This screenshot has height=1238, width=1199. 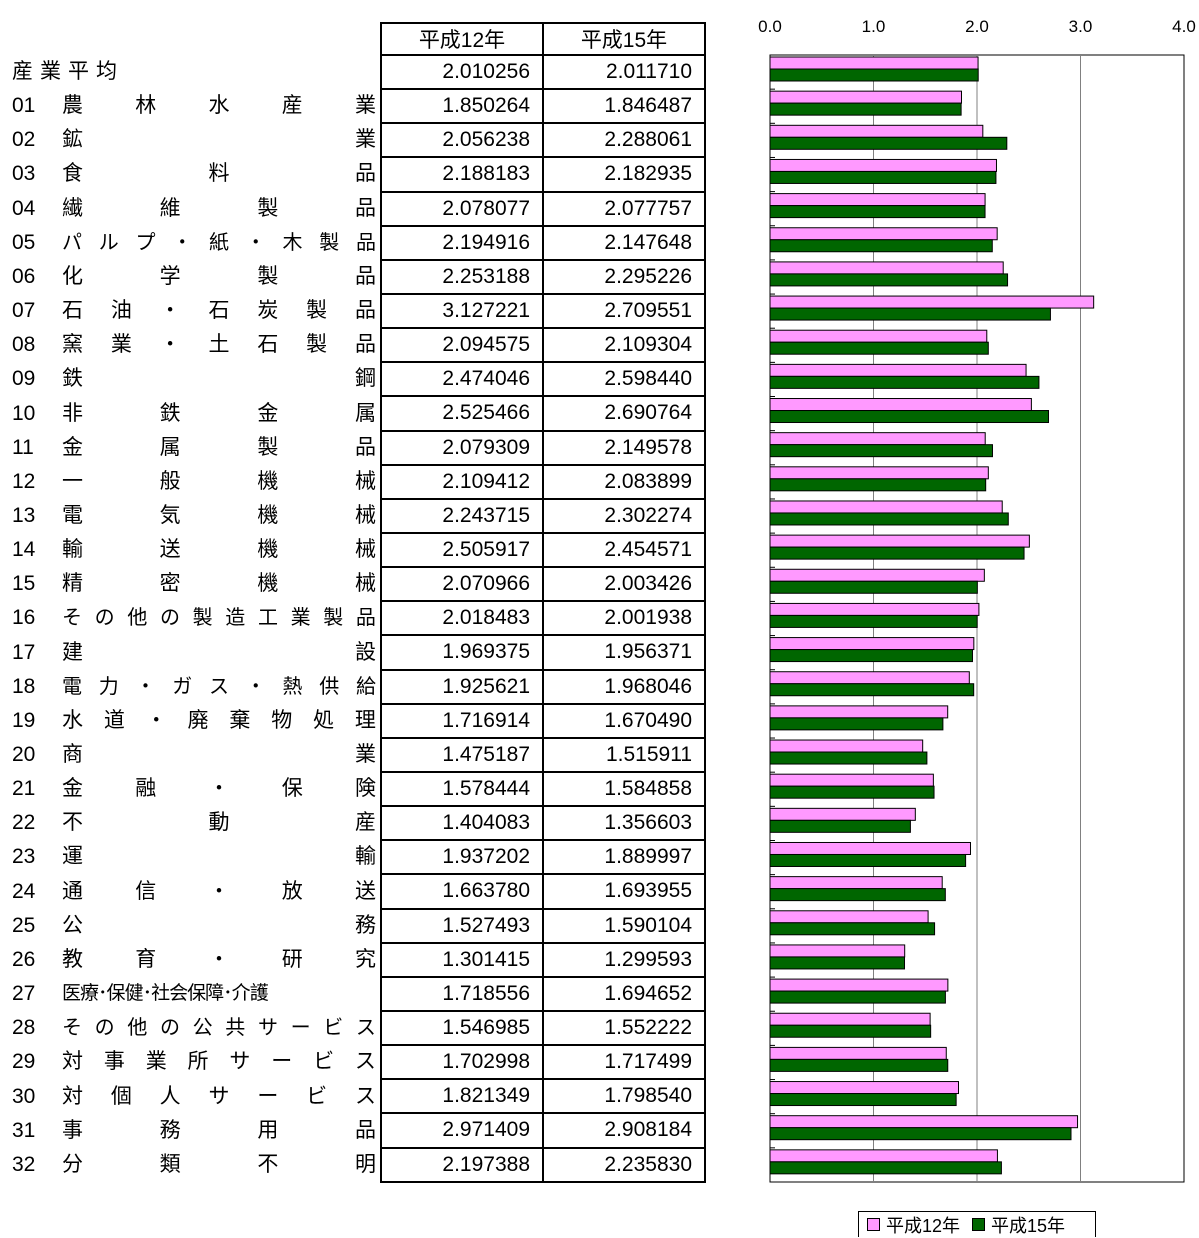 I want to click on cell-h12: 1.925621, so click(x=462, y=686).